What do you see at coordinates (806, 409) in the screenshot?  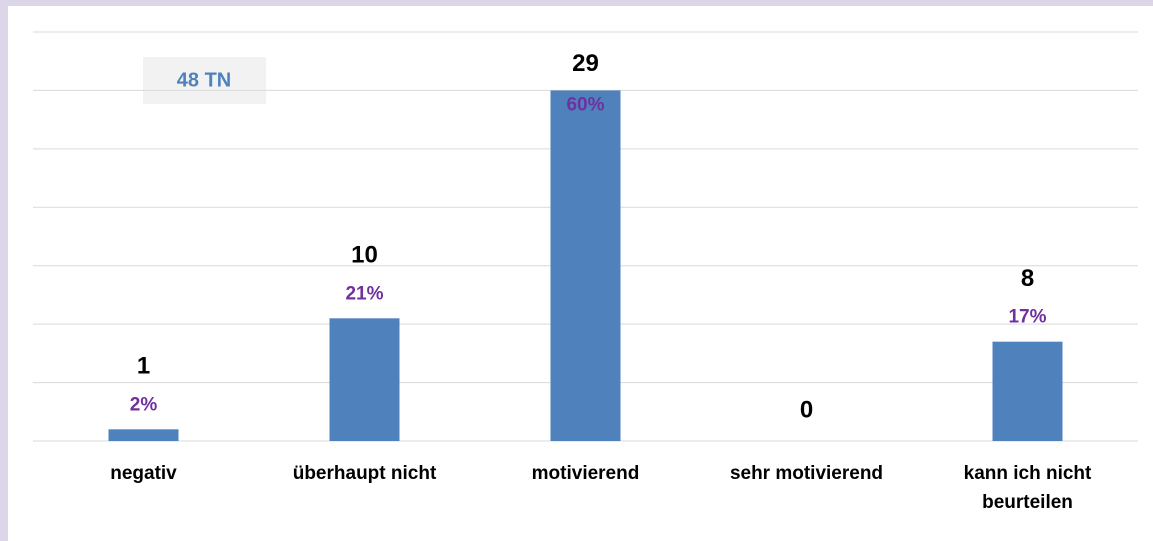 I see `count-label: 0` at bounding box center [806, 409].